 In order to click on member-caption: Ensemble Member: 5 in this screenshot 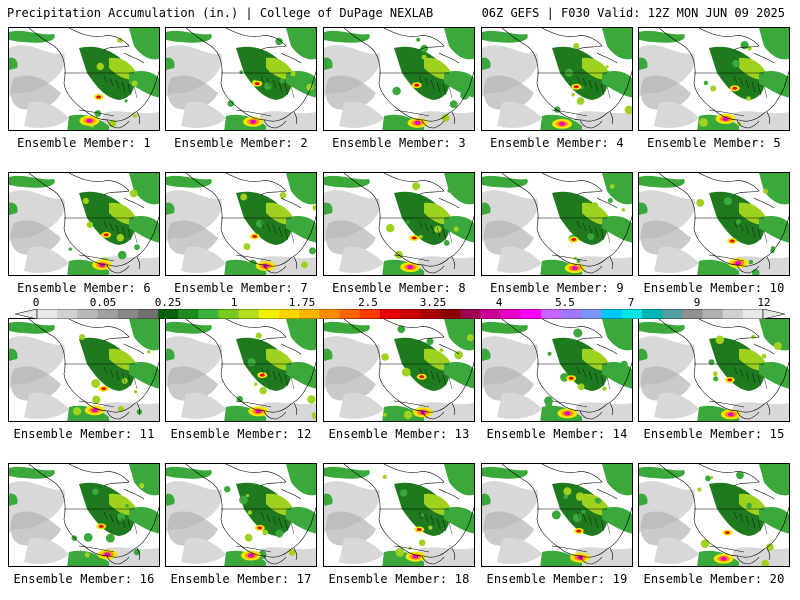, I will do `click(714, 143)`.